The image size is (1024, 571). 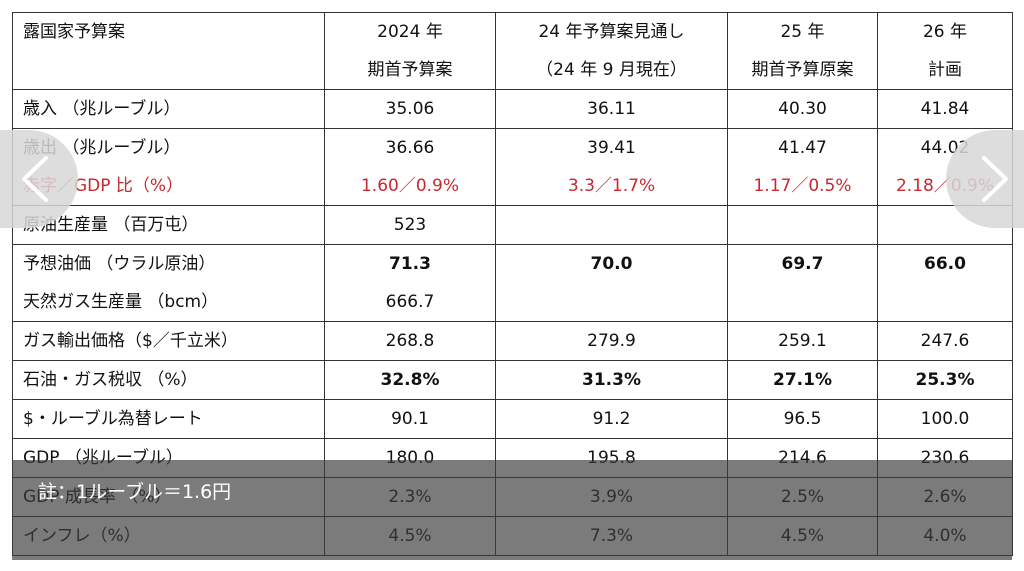 I want to click on table-cell: 90.1, so click(x=410, y=419).